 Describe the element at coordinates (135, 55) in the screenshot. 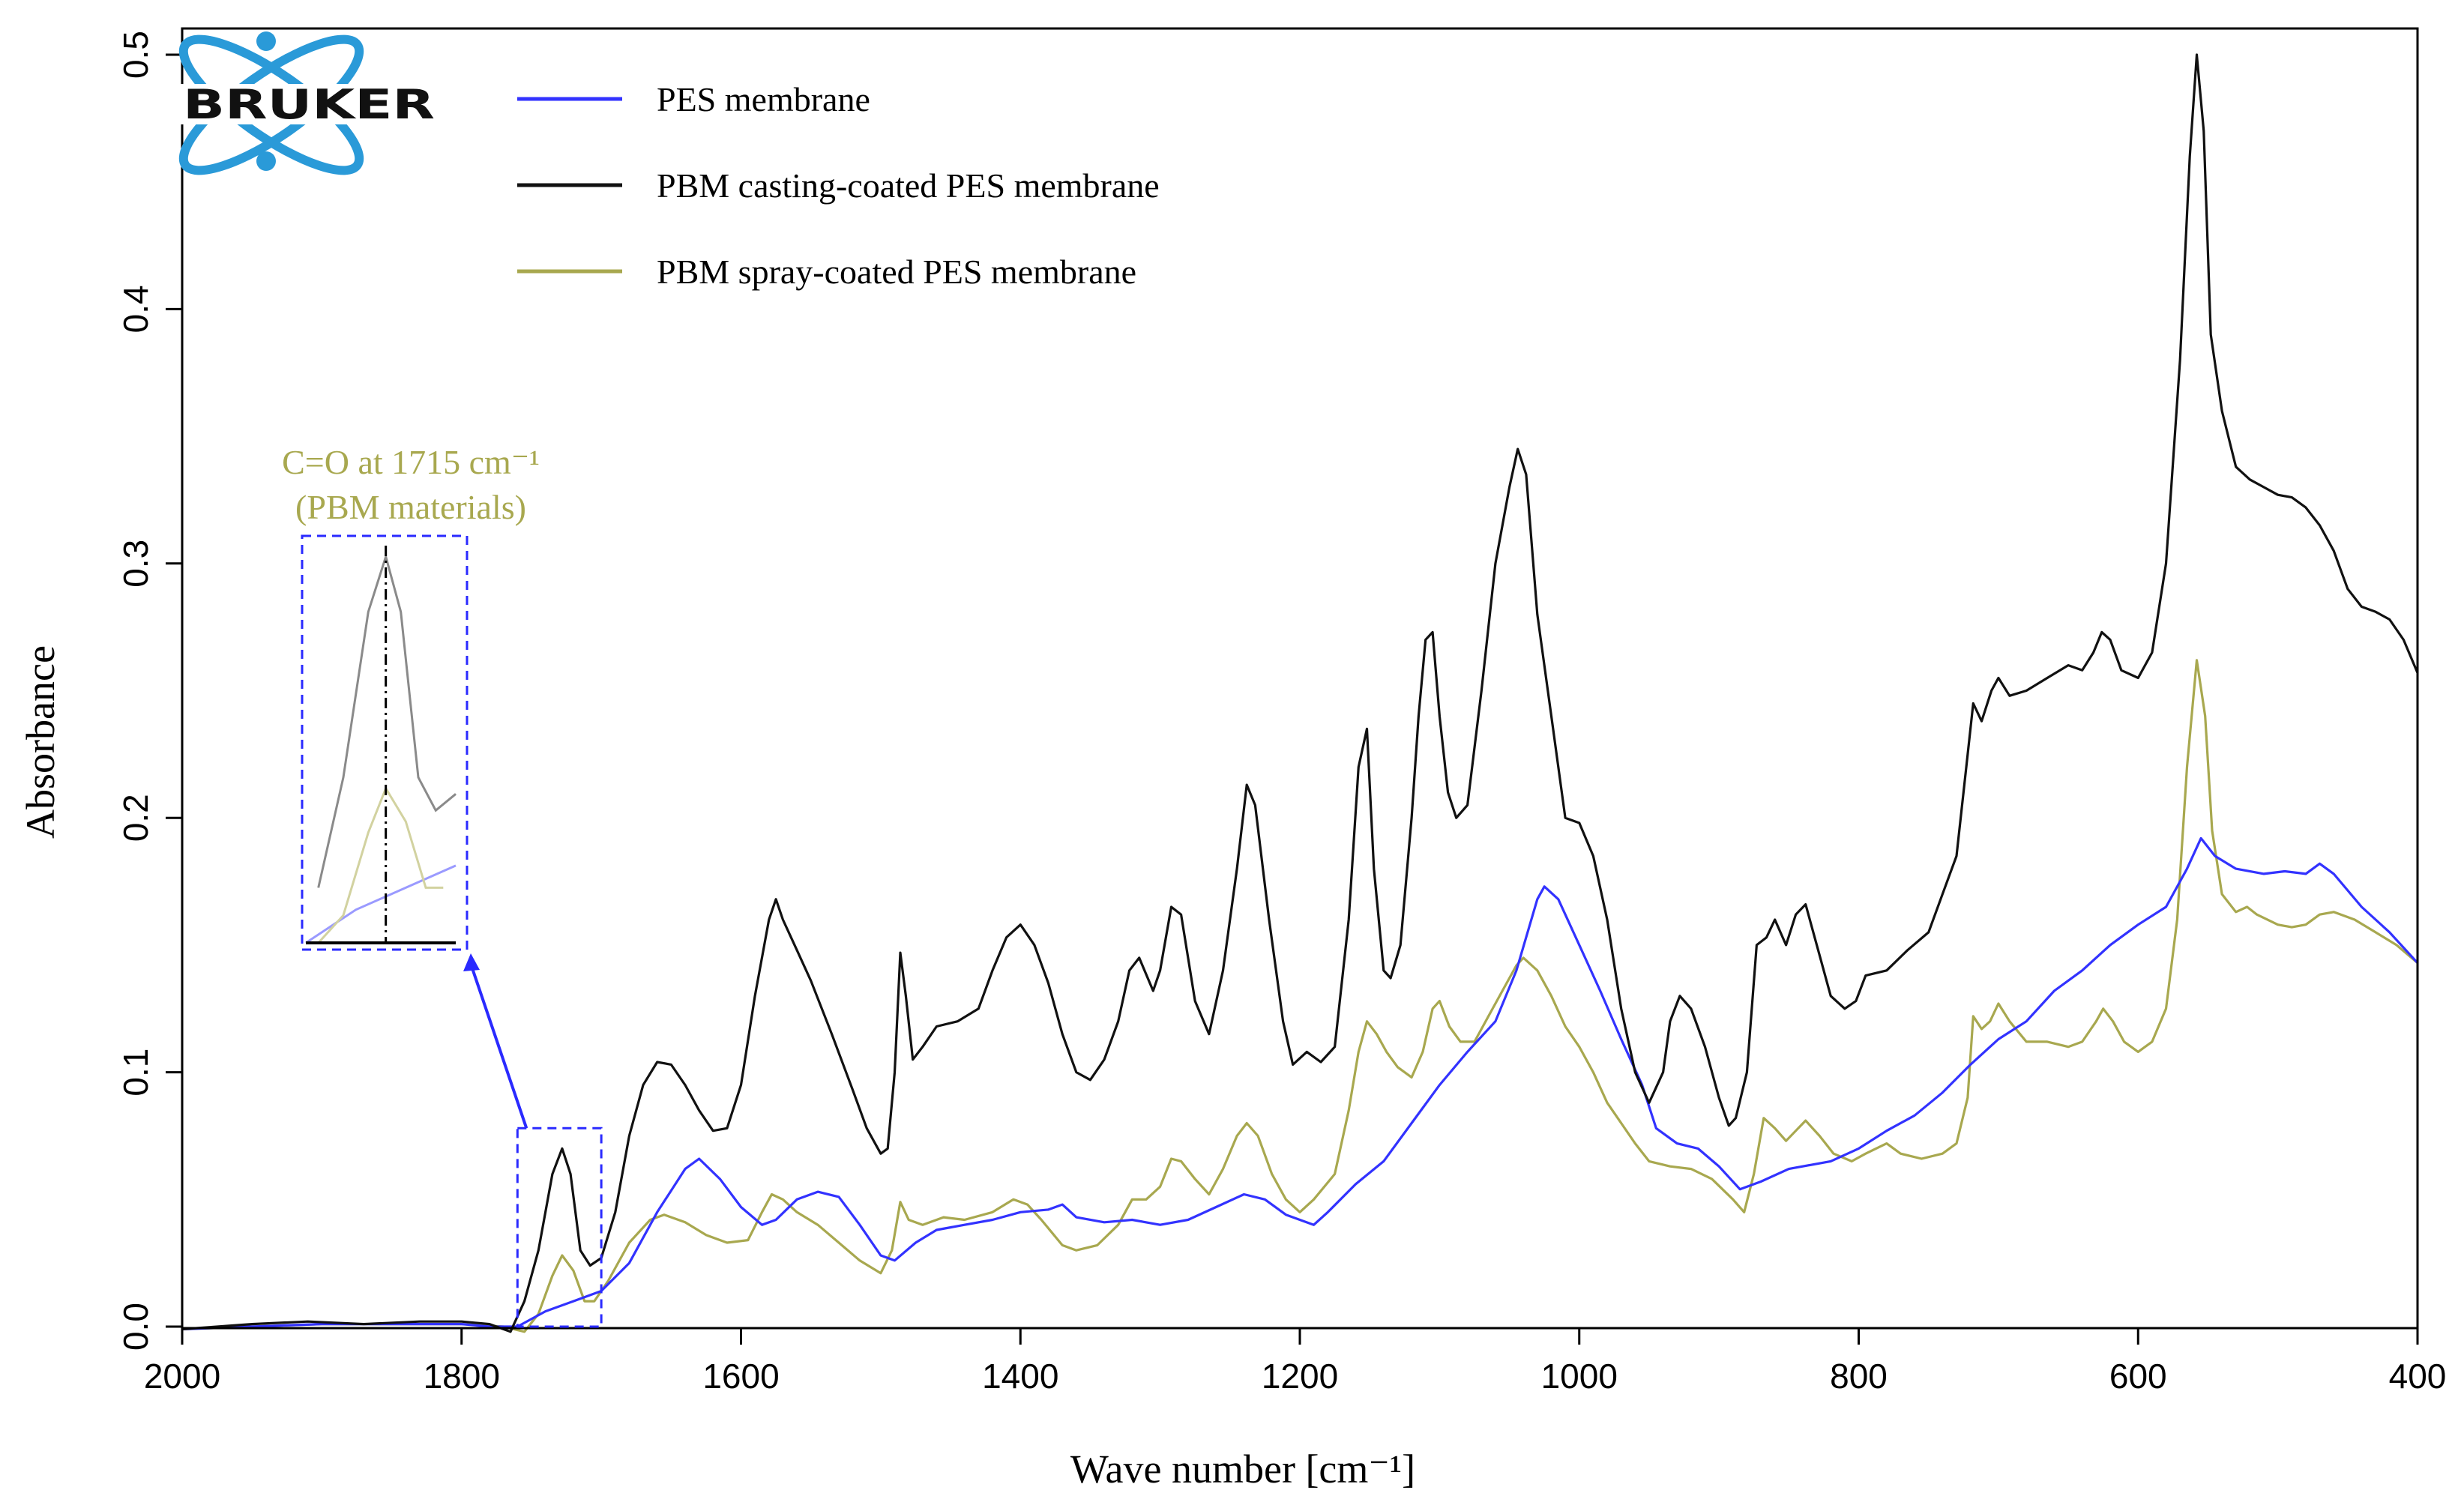

I see `y-tick-label: 0.5` at that location.